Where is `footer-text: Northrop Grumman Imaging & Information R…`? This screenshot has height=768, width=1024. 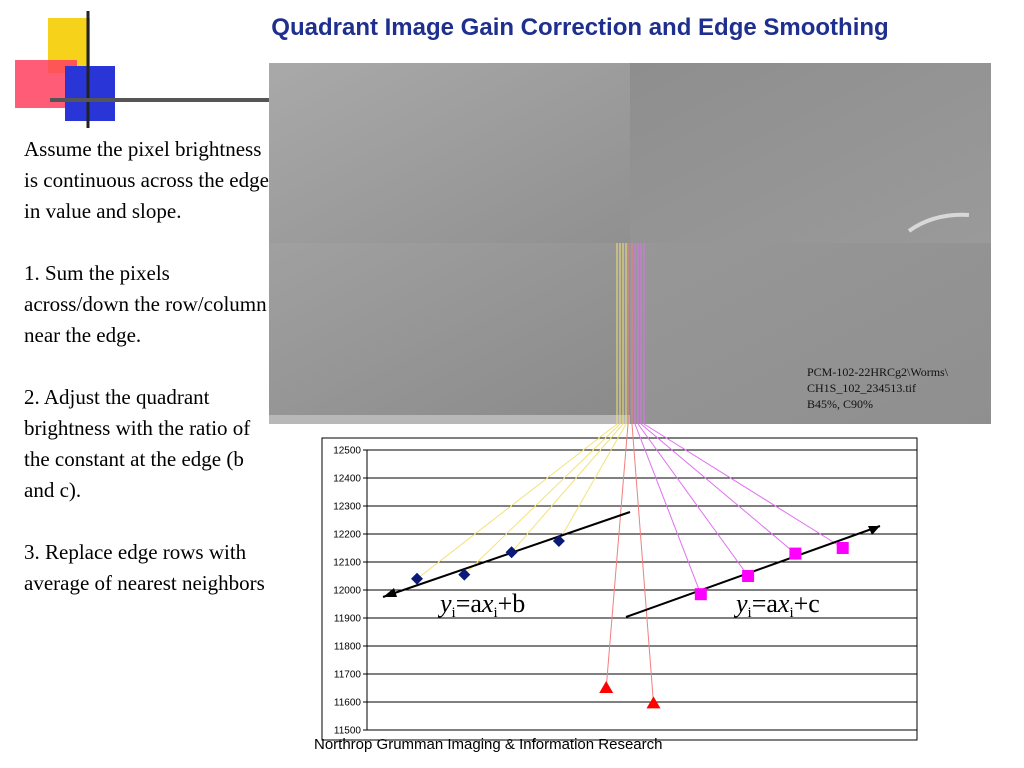 footer-text: Northrop Grumman Imaging & Information R… is located at coordinates (488, 744).